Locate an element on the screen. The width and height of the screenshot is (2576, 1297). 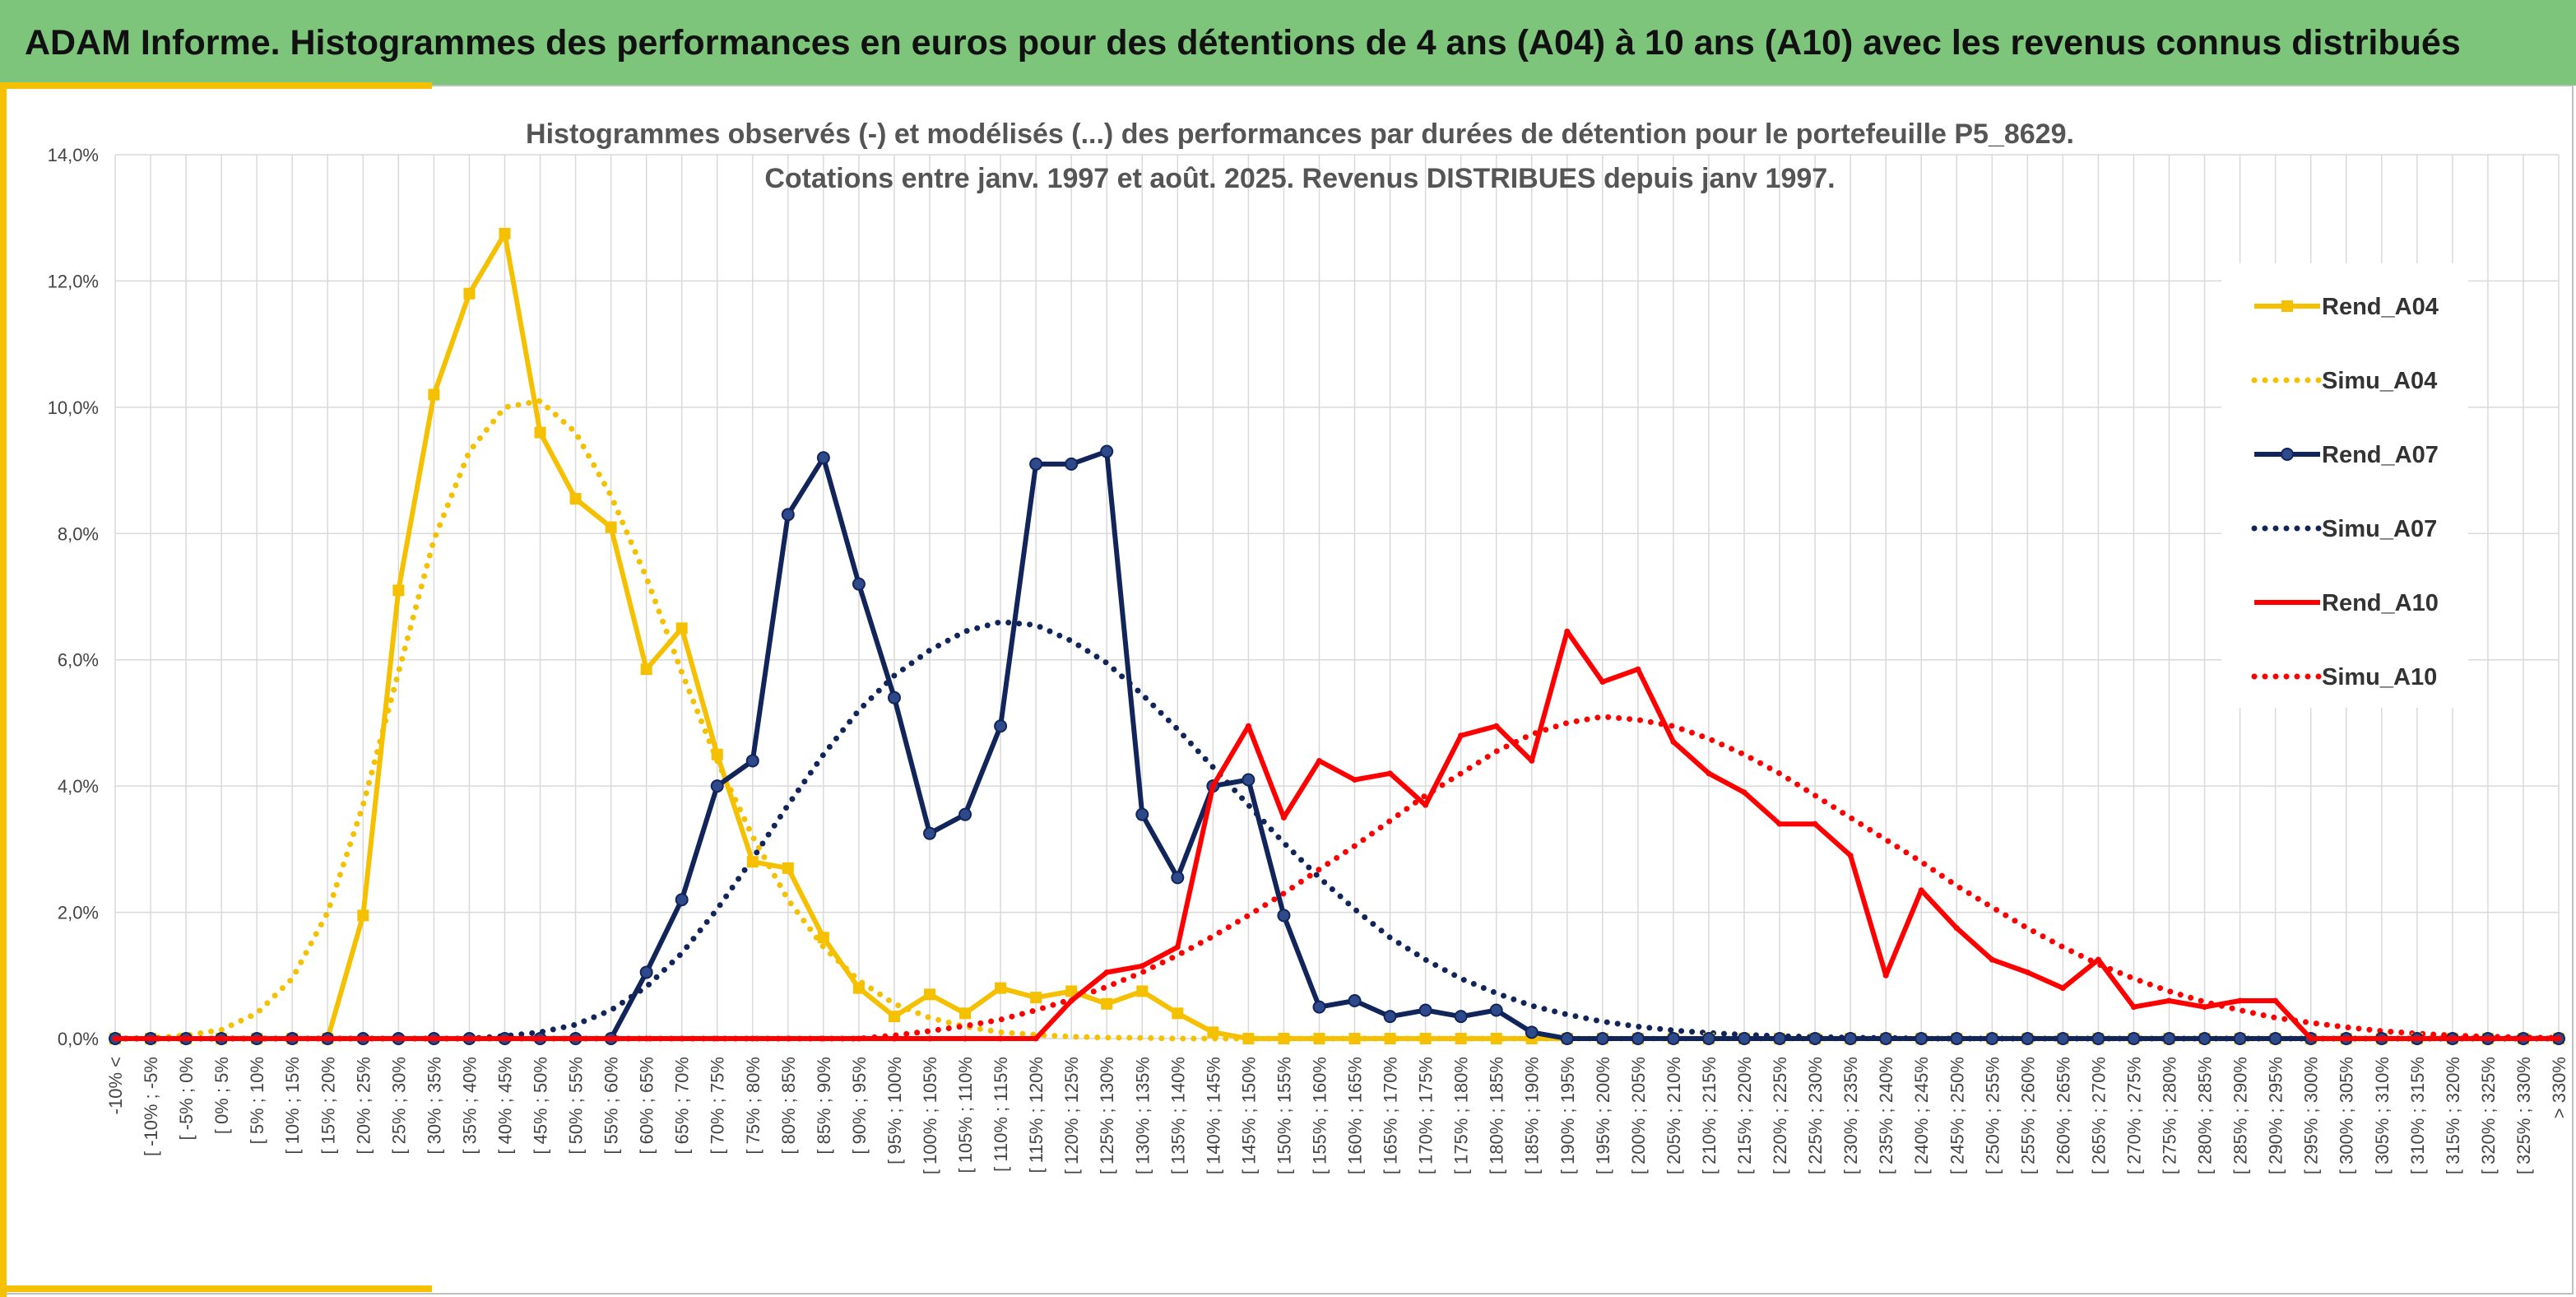
legend-label: Rend_A04 is located at coordinates (2380, 307).